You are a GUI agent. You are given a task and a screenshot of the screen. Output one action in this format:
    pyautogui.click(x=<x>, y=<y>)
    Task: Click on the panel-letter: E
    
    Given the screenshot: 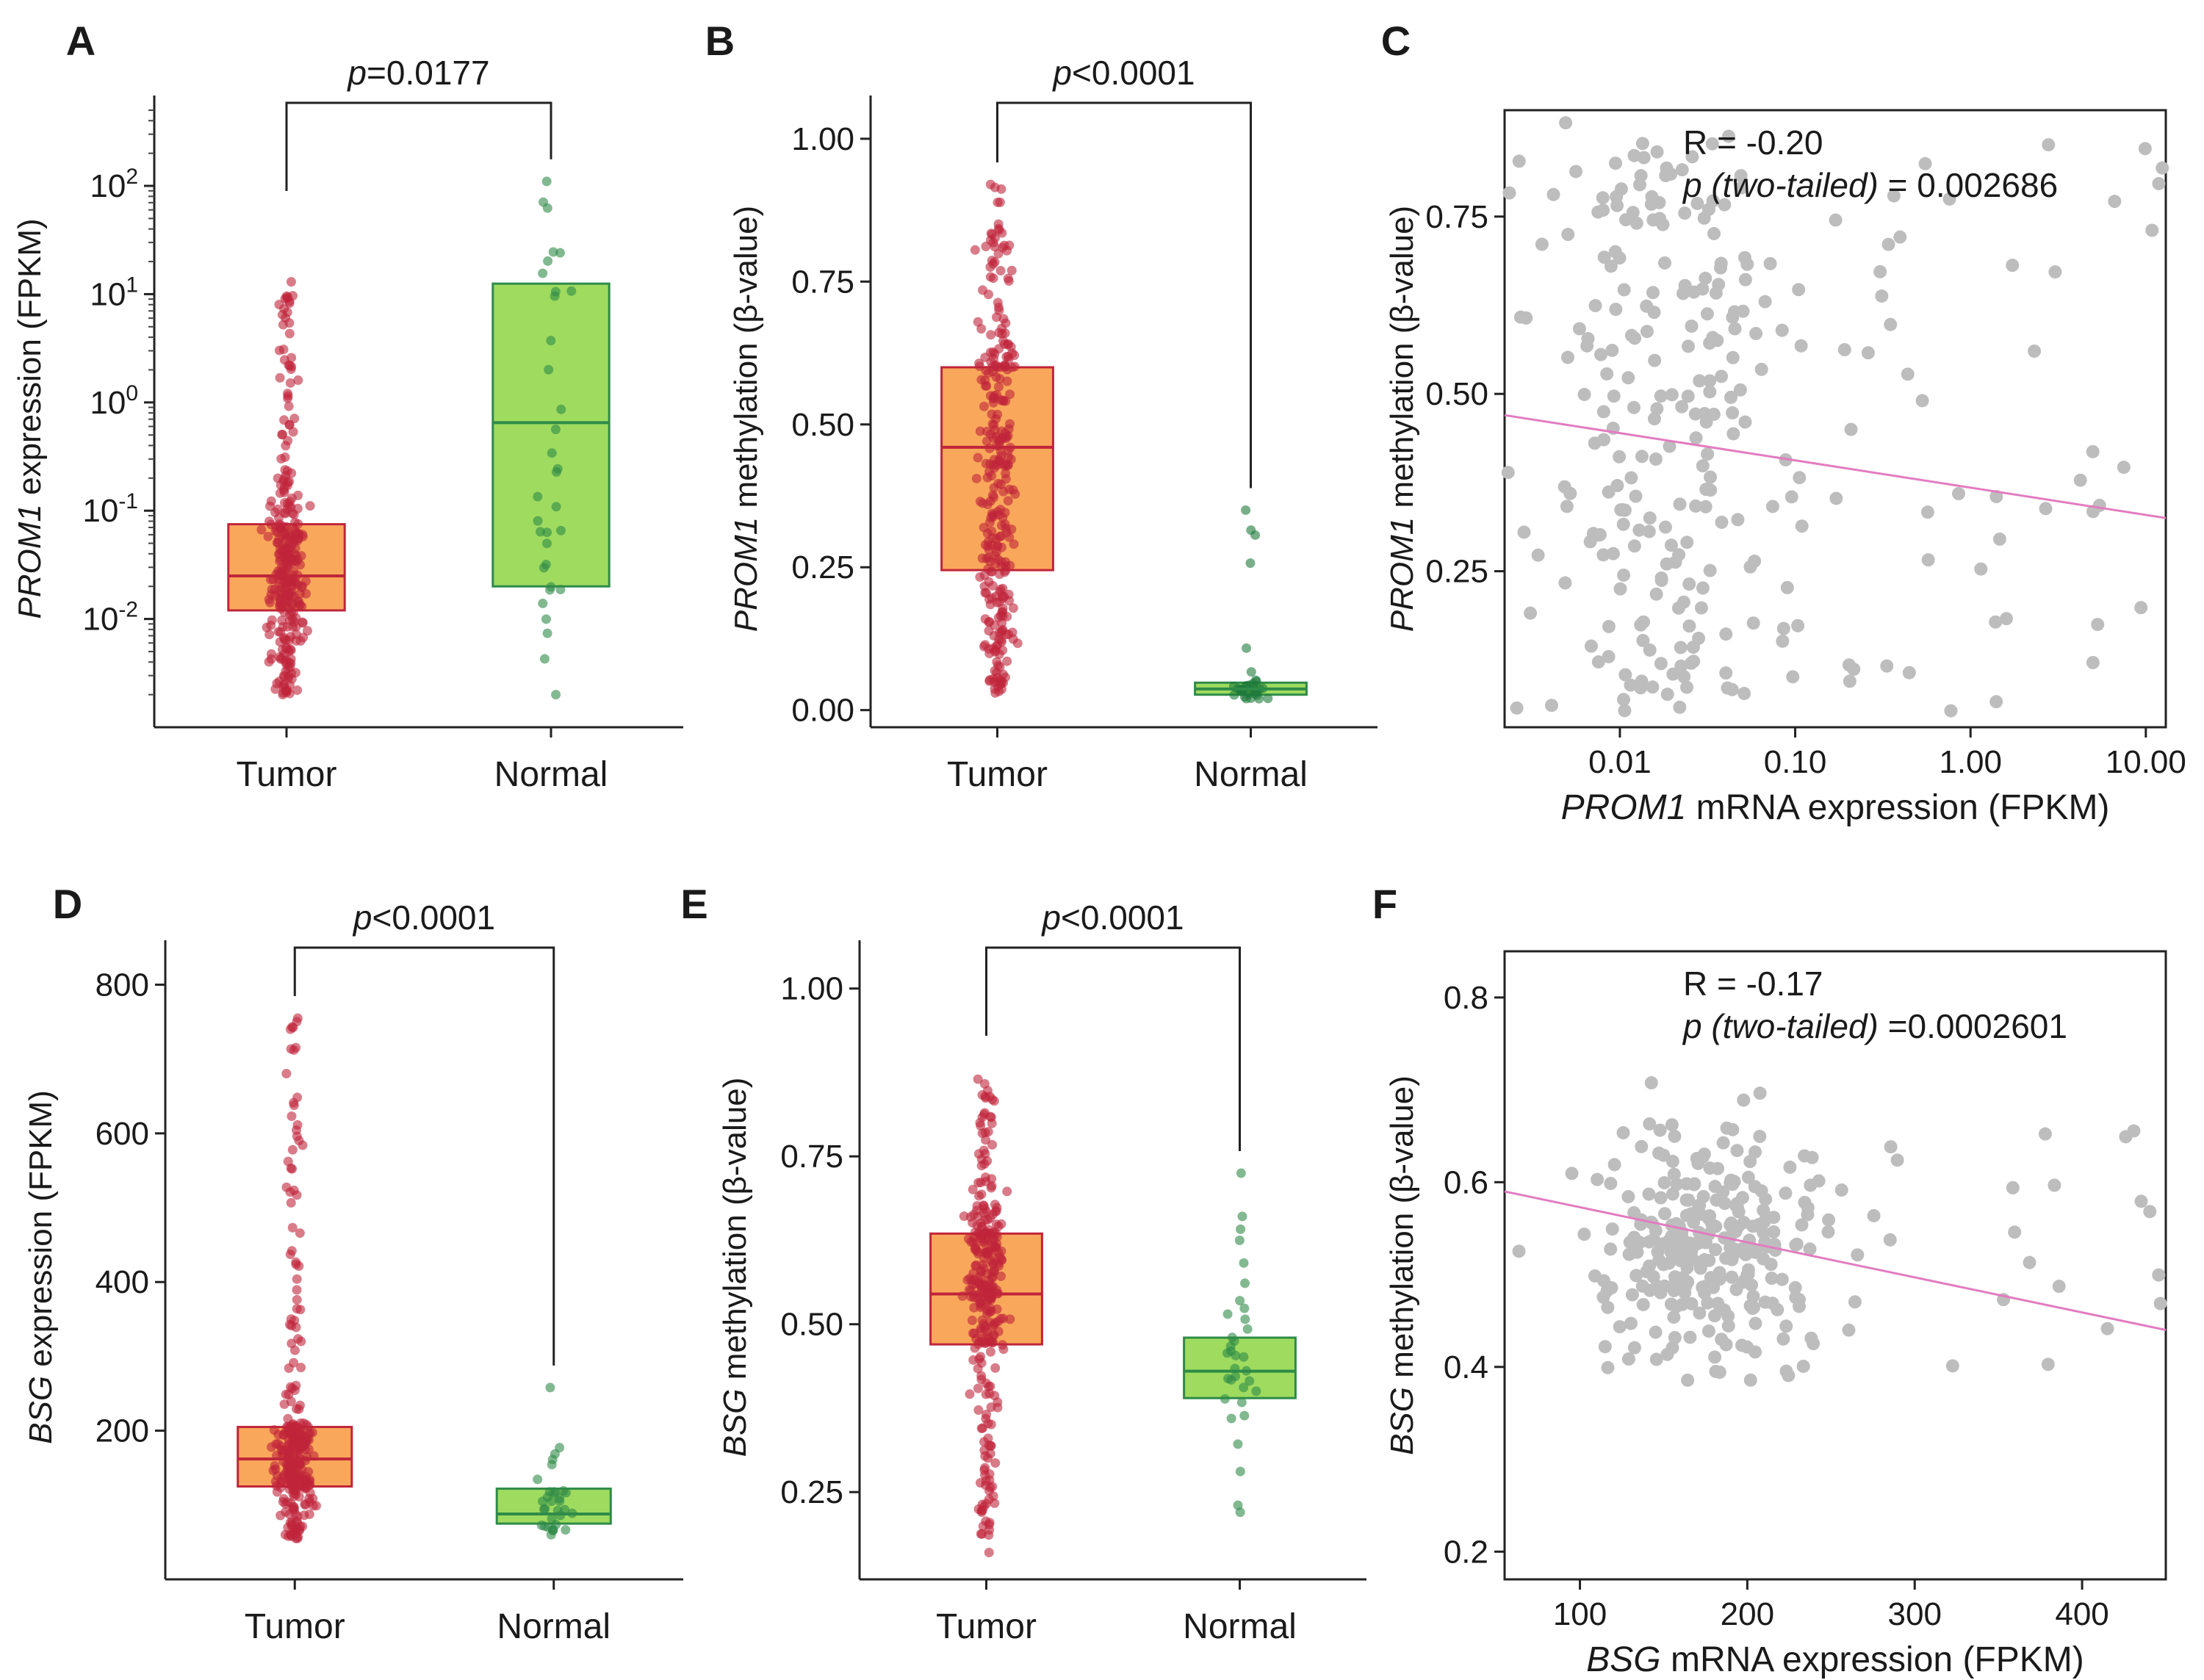 What is the action you would take?
    pyautogui.click(x=693, y=904)
    